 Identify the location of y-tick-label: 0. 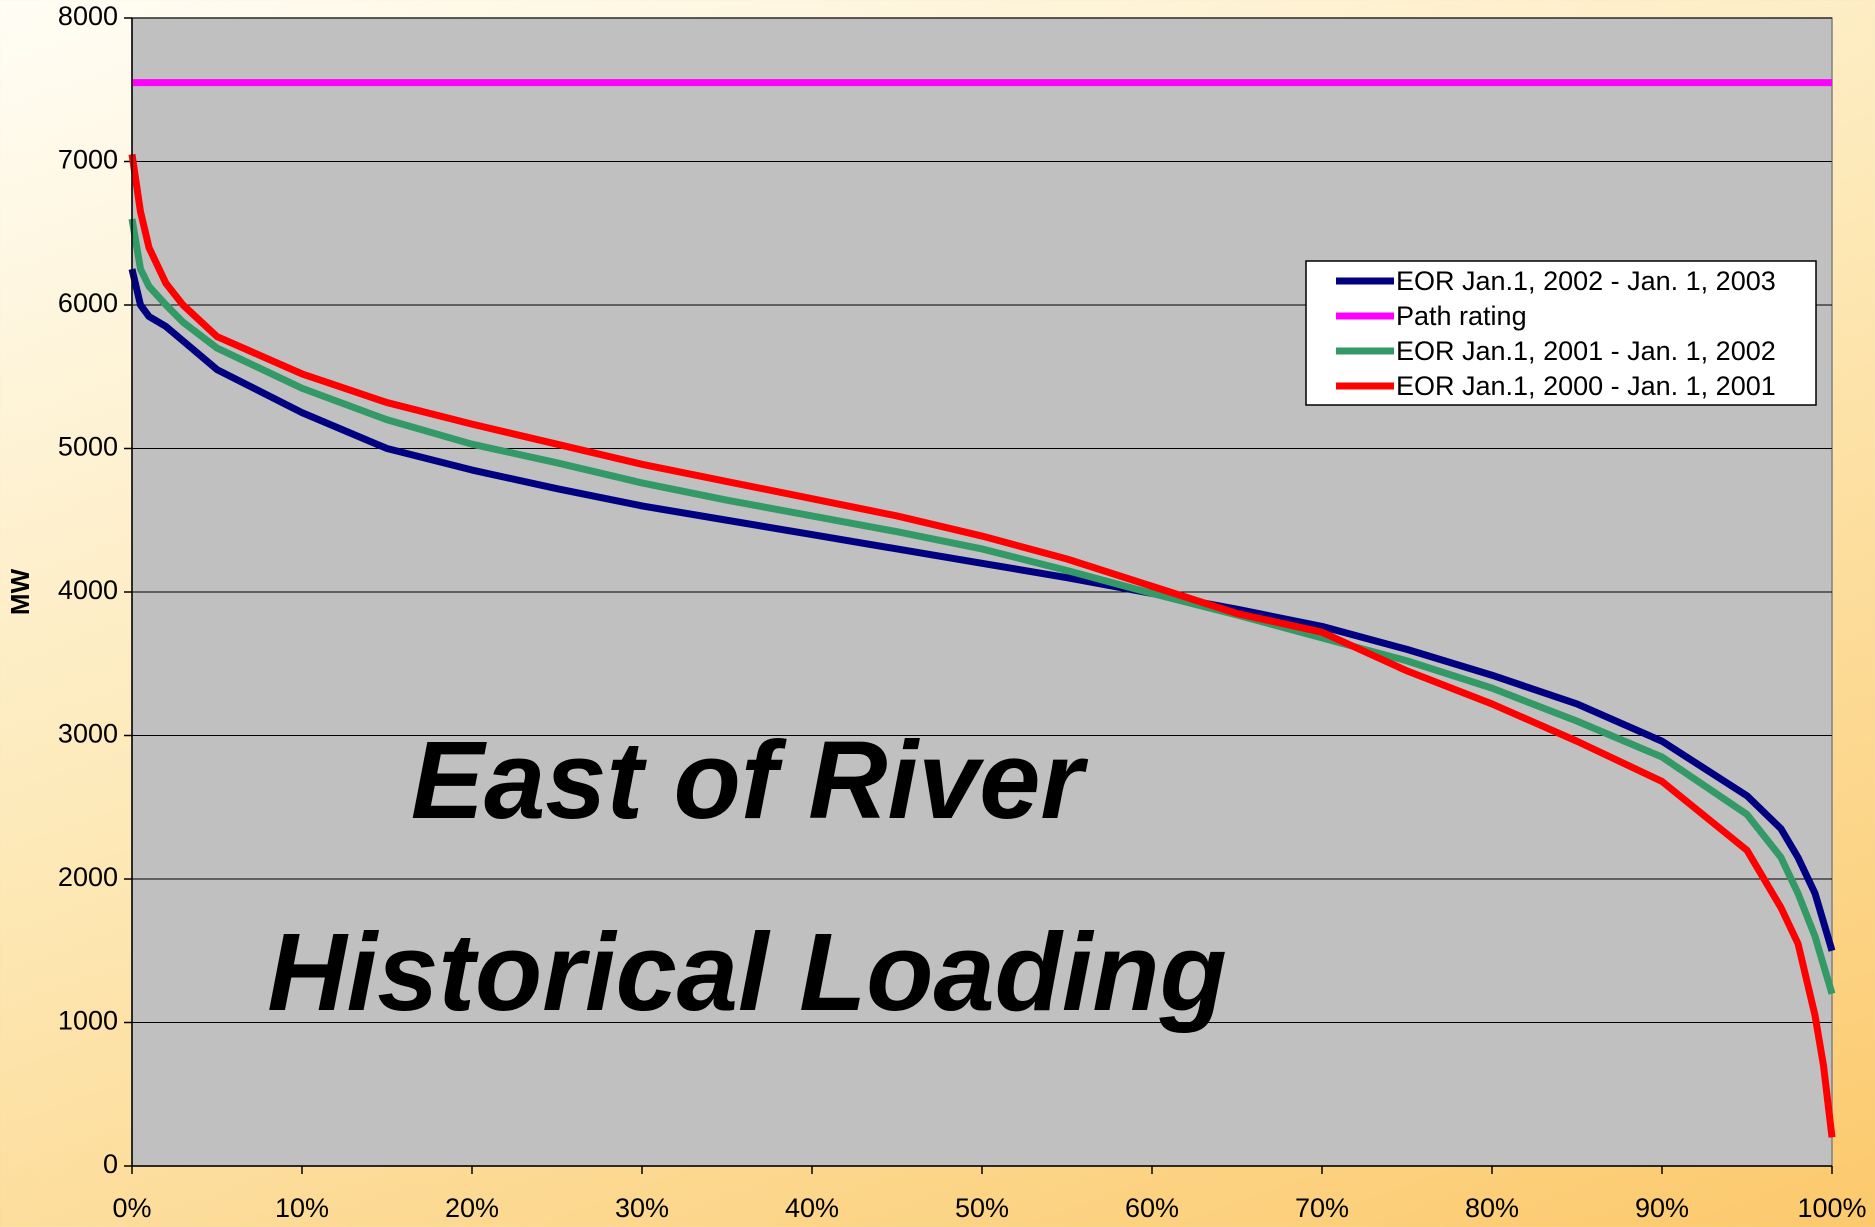
(110, 1164).